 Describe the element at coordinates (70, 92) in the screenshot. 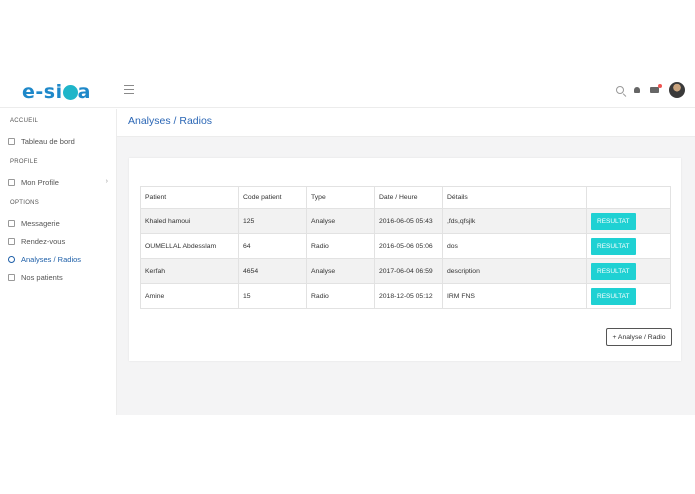

I see `logo-mark` at that location.